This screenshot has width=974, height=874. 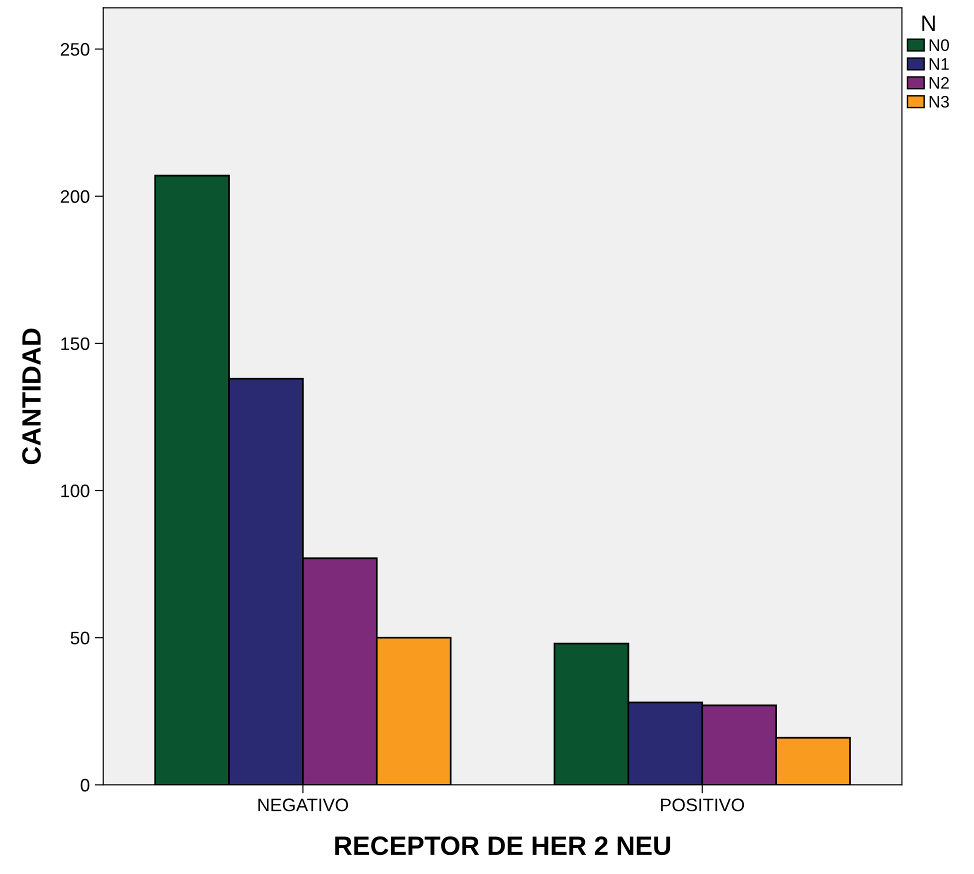 What do you see at coordinates (80, 638) in the screenshot?
I see `y-tick-label: 50` at bounding box center [80, 638].